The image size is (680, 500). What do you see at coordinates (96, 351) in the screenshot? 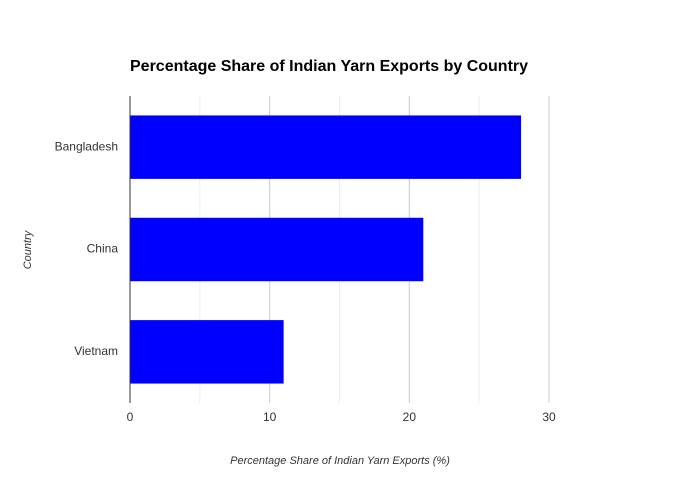
I see `y-tick-label: Vietnam` at bounding box center [96, 351].